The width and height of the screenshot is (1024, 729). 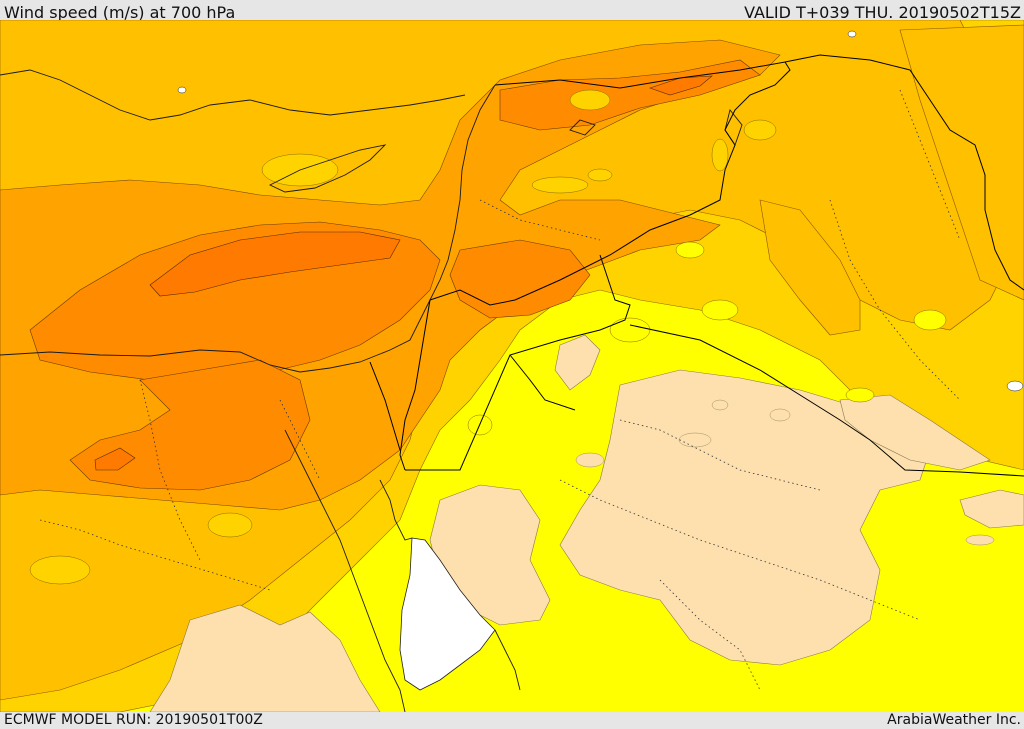 What do you see at coordinates (882, 12) in the screenshot?
I see `valid-time: VALID T+039 THU. 20190502T15Z` at bounding box center [882, 12].